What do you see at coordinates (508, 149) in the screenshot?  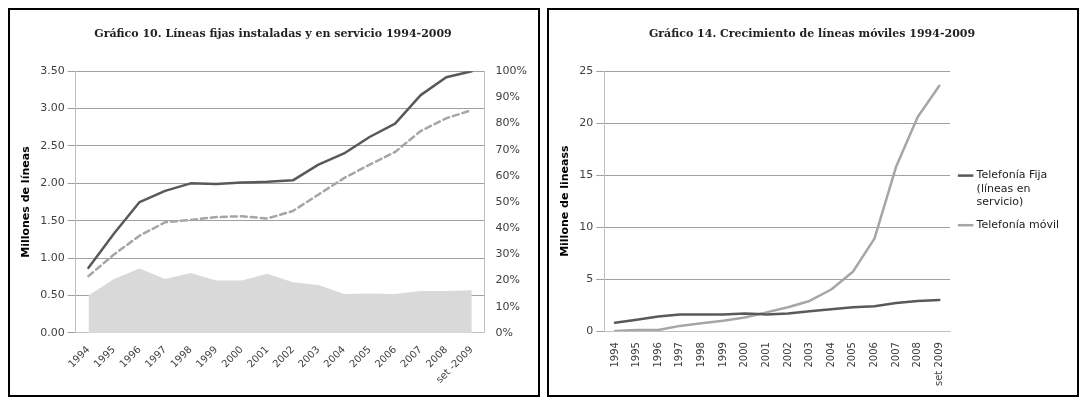 I see `y2-tick-label: 70%` at bounding box center [508, 149].